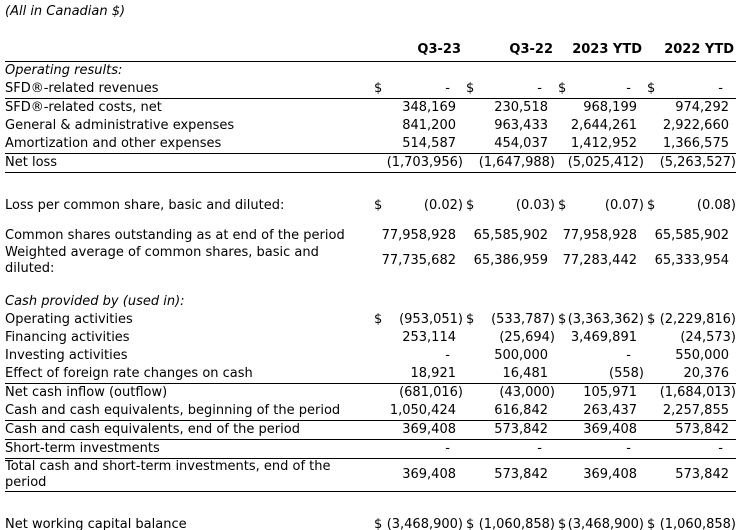 The height and width of the screenshot is (530, 737). Describe the element at coordinates (610, 392) in the screenshot. I see `value-text: 105,971` at that location.